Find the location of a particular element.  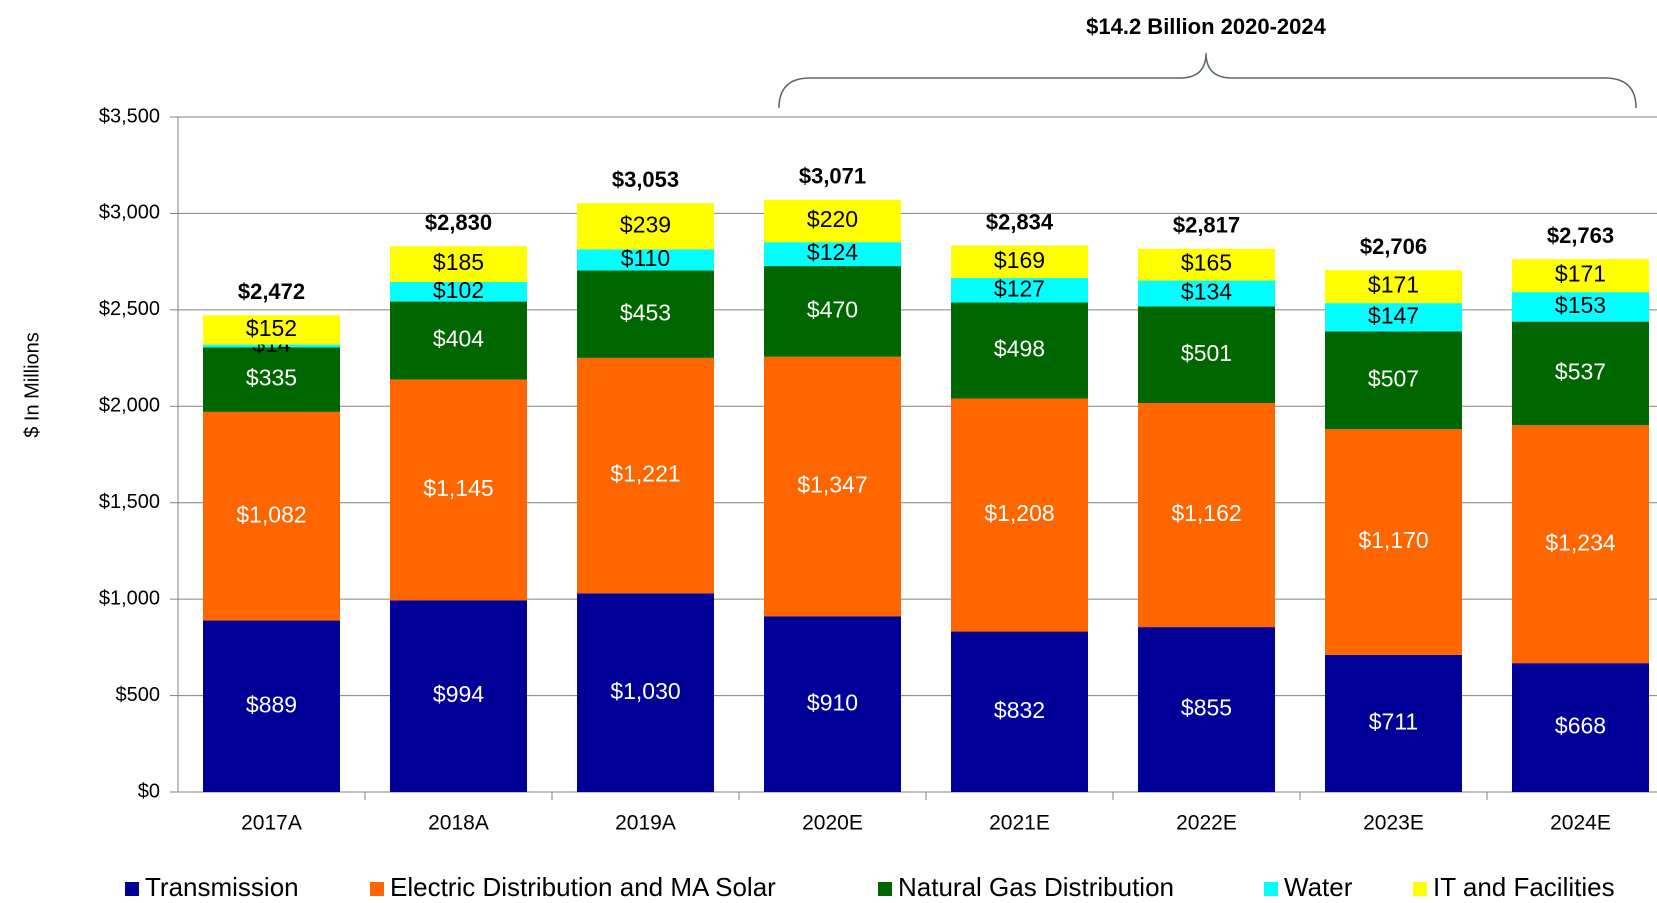

data-label: $169 is located at coordinates (1019, 260).